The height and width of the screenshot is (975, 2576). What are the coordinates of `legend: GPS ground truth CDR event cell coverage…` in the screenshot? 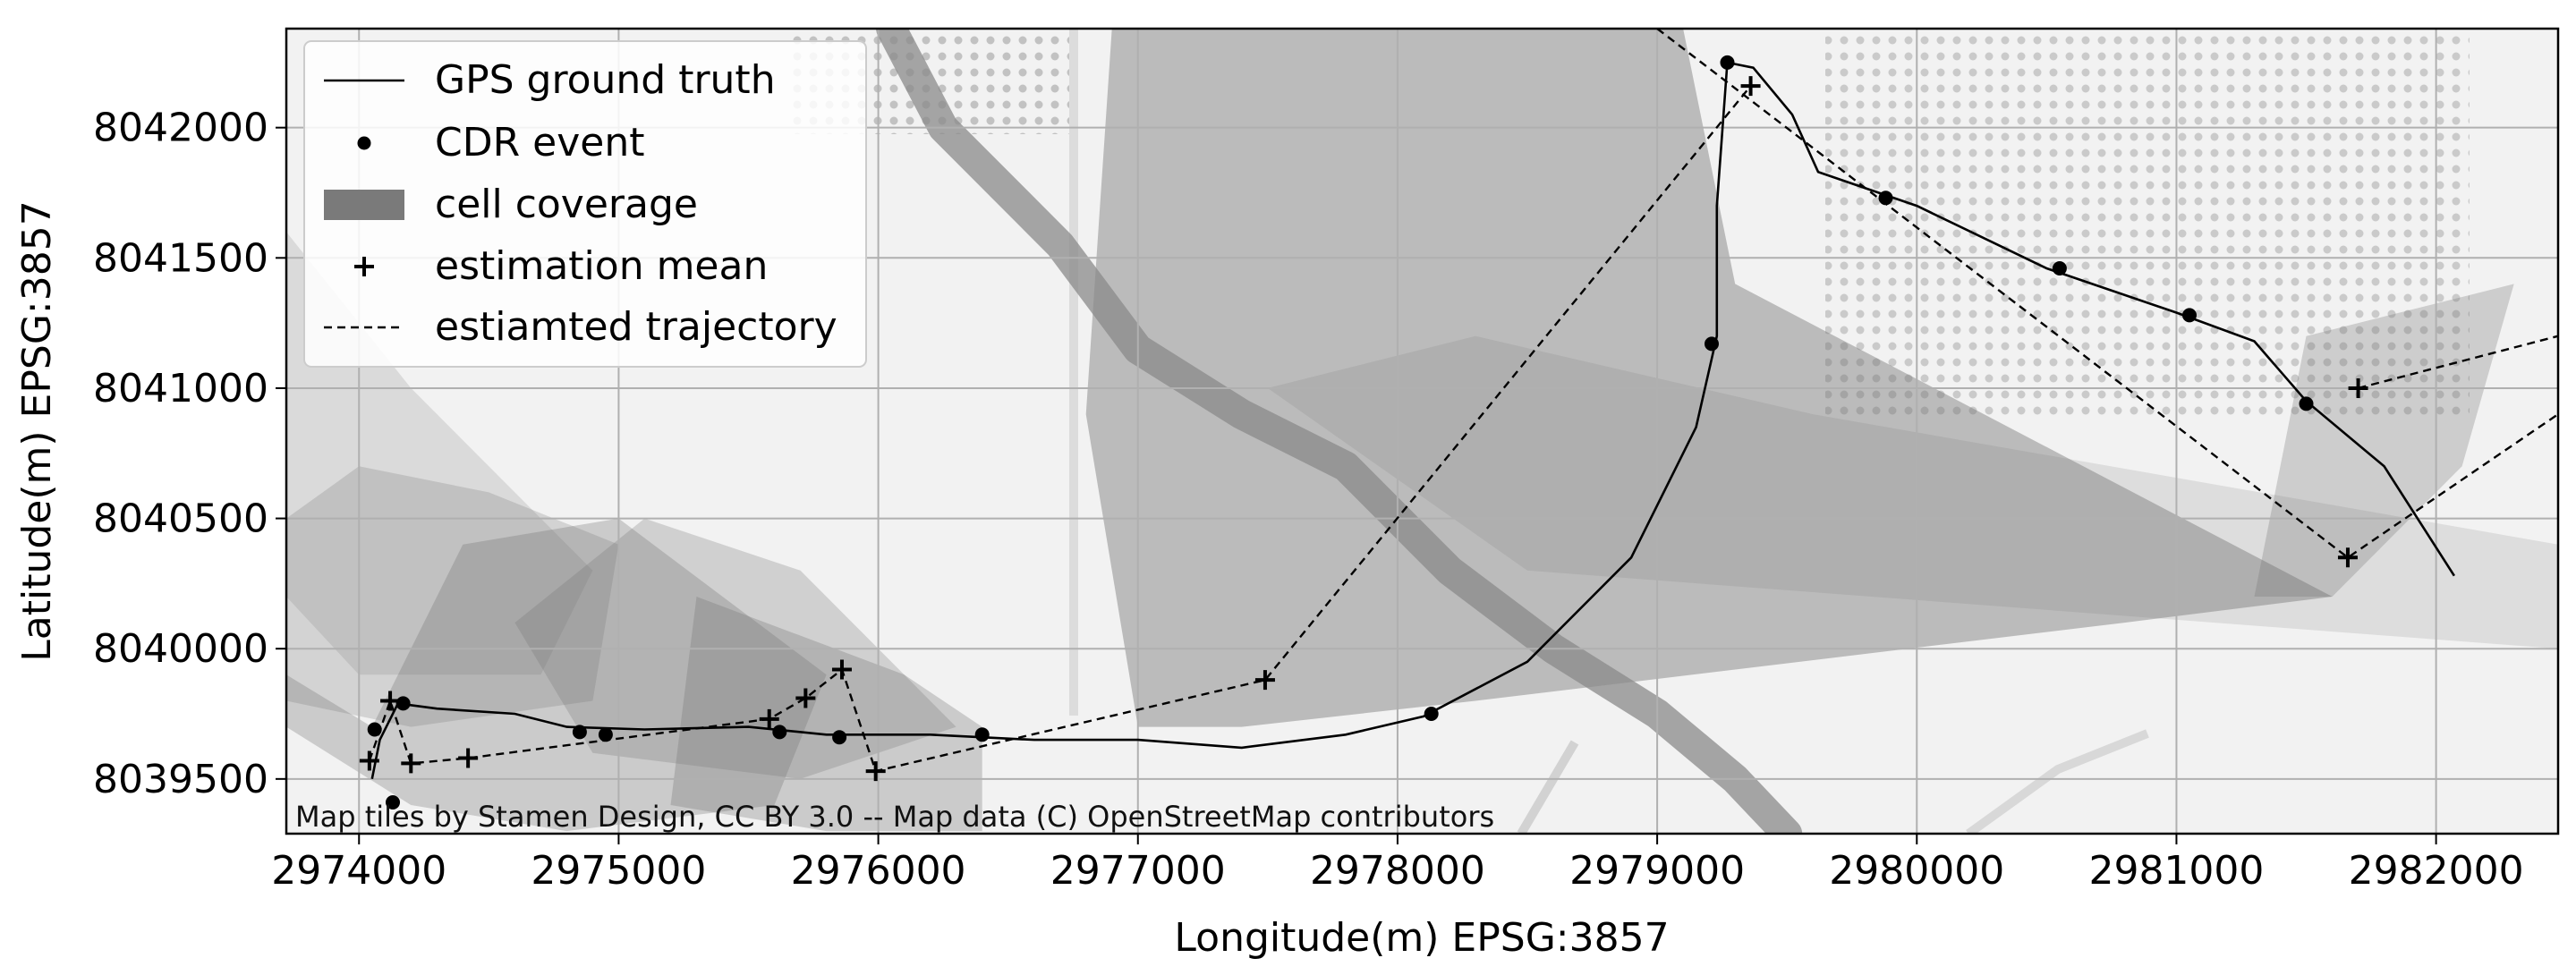 It's located at (585, 204).